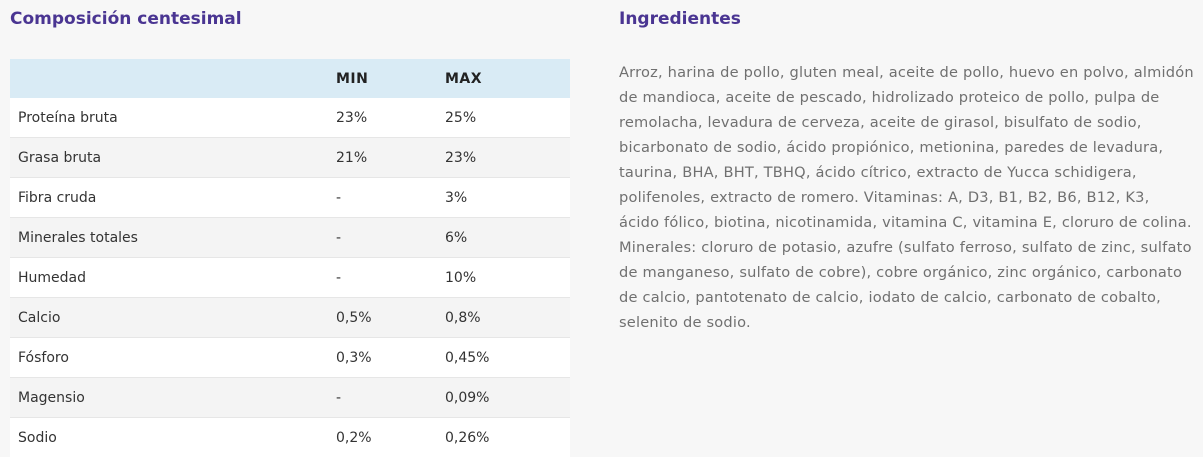 The height and width of the screenshot is (457, 1203). I want to click on table-row: Humedad -10%, so click(290, 277).